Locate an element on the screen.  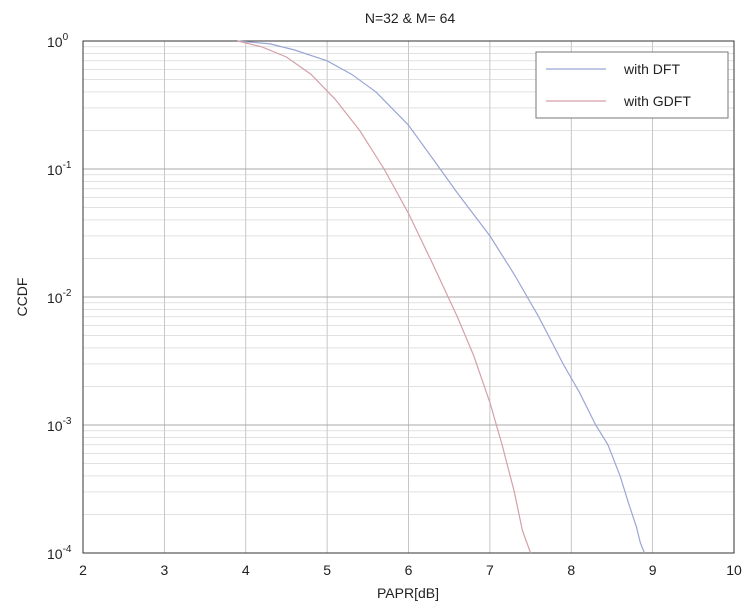
y-tick-label: 10⁻³ is located at coordinates (59, 425).